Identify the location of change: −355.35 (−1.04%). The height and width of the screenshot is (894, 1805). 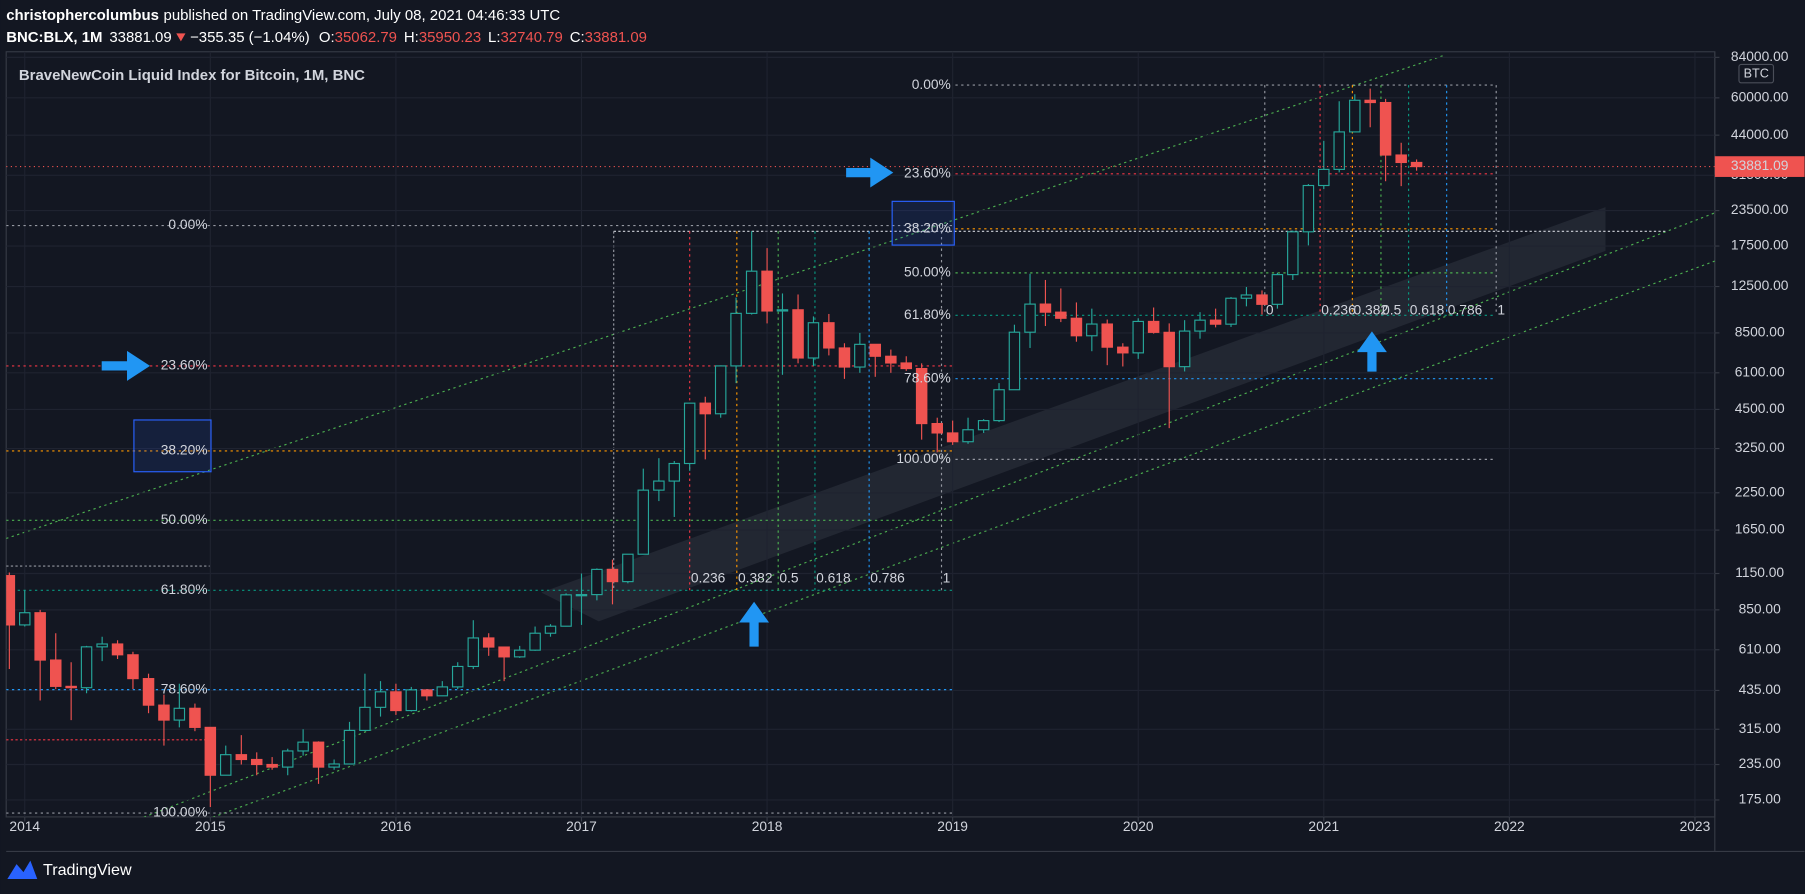
(250, 37).